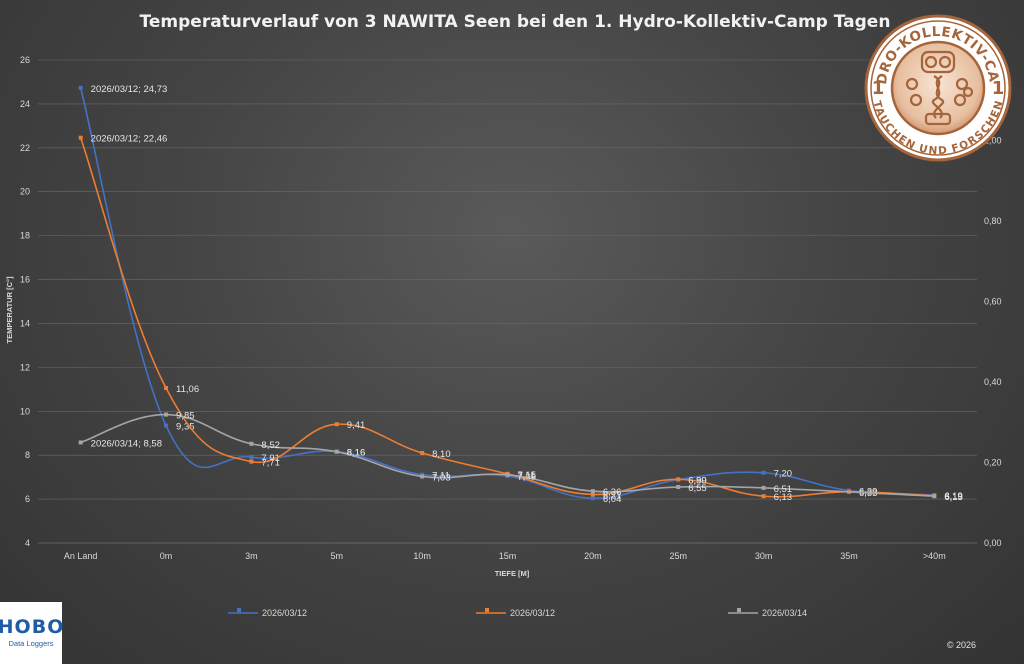  Describe the element at coordinates (878, 88) in the screenshot. I see `logo-left-number: 1` at that location.